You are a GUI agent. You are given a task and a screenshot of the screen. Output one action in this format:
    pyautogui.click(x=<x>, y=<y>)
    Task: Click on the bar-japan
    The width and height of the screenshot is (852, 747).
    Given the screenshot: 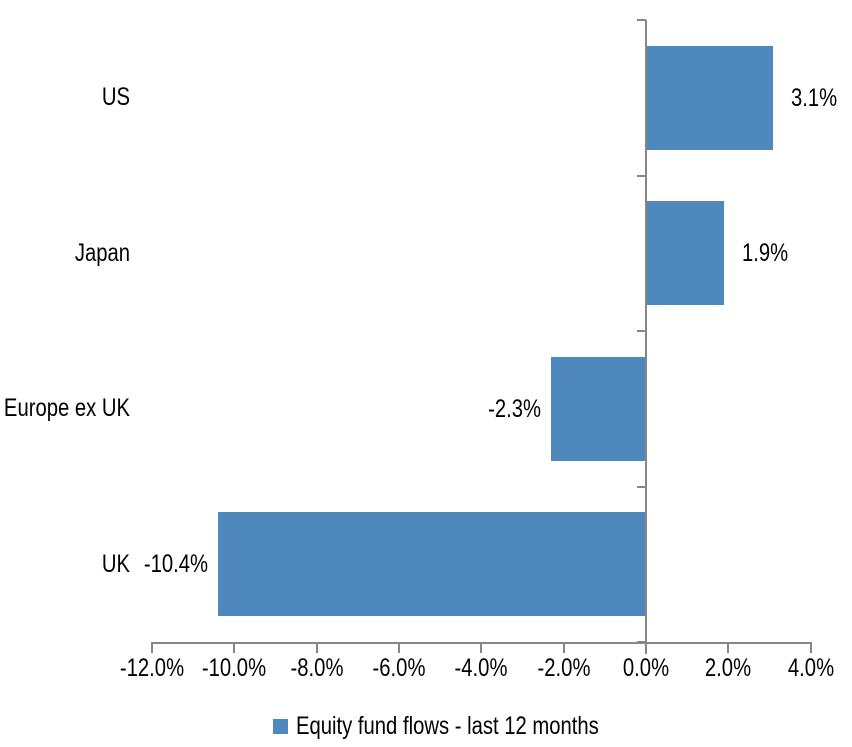 What is the action you would take?
    pyautogui.click(x=685, y=253)
    